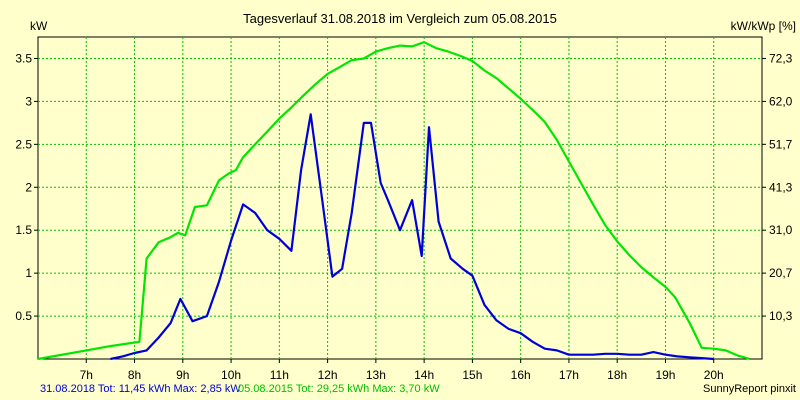 Image resolution: width=800 pixels, height=400 pixels. I want to click on x-tick-label: 18h, so click(617, 375).